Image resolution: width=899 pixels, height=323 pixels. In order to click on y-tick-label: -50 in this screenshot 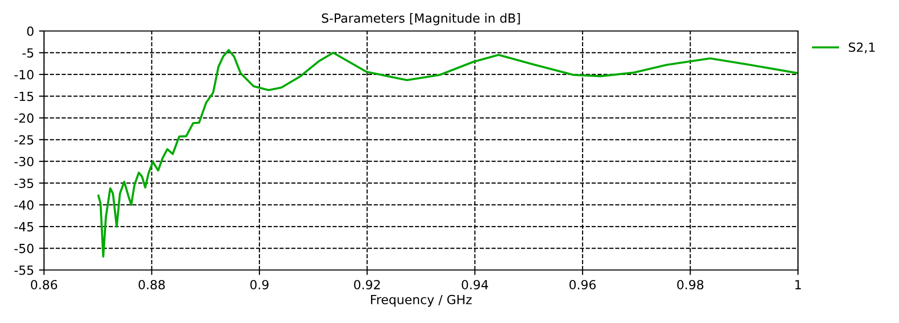, I will do `click(24, 249)`.